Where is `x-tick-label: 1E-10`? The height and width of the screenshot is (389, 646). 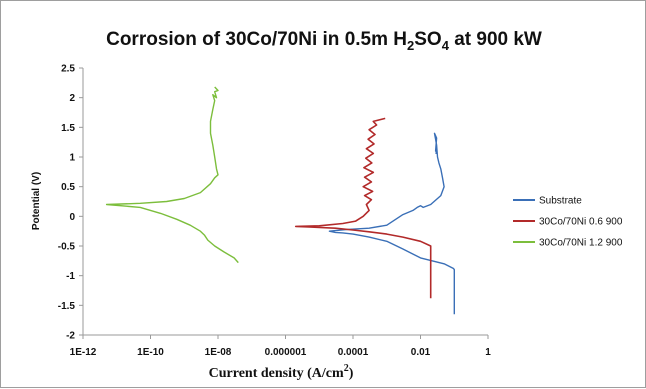
x-tick-label: 1E-10 is located at coordinates (150, 352).